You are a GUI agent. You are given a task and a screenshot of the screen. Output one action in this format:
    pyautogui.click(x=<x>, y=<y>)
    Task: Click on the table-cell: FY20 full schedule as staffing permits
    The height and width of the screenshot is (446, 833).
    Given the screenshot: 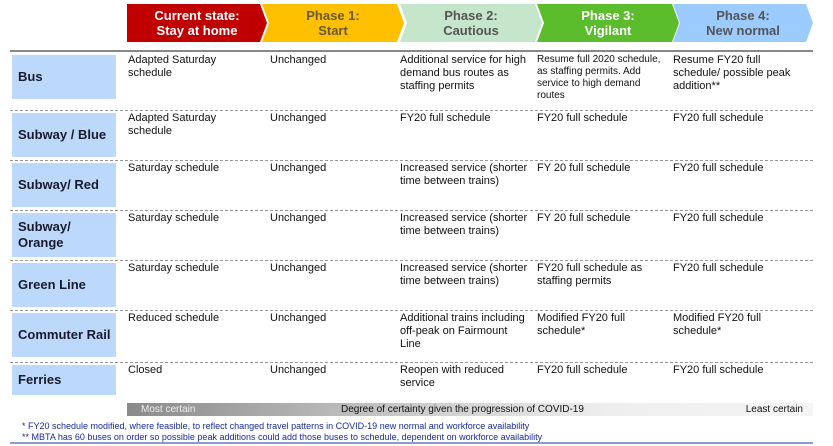 What is the action you would take?
    pyautogui.click(x=590, y=274)
    